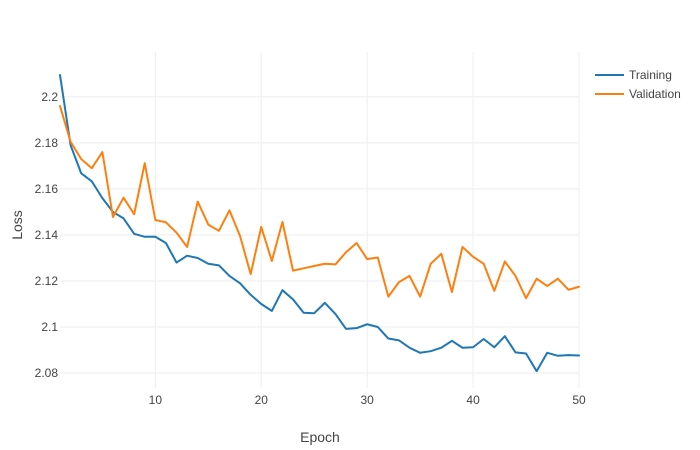 The height and width of the screenshot is (450, 700). What do you see at coordinates (49, 97) in the screenshot?
I see `y-tick-label: 2.2` at bounding box center [49, 97].